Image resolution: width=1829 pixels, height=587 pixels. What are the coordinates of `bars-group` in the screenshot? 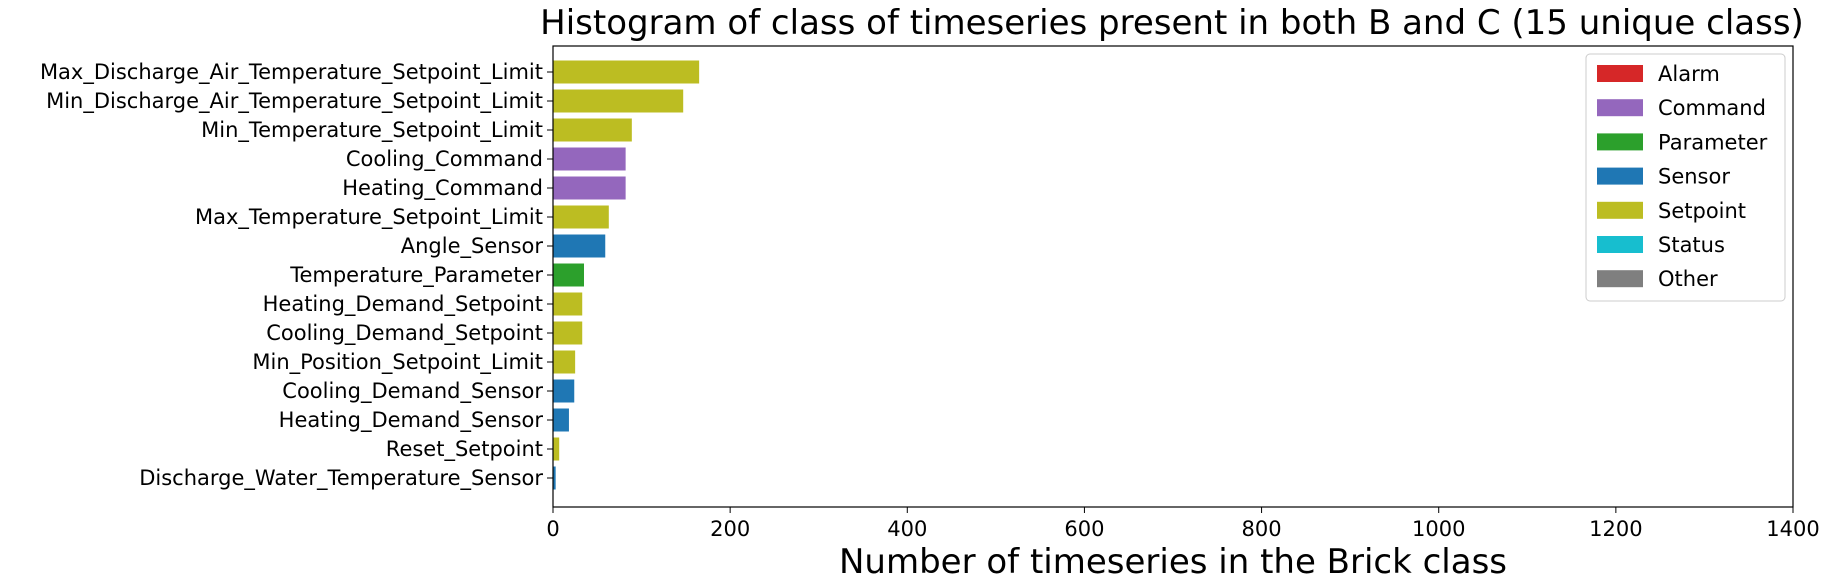 It's located at (626, 275).